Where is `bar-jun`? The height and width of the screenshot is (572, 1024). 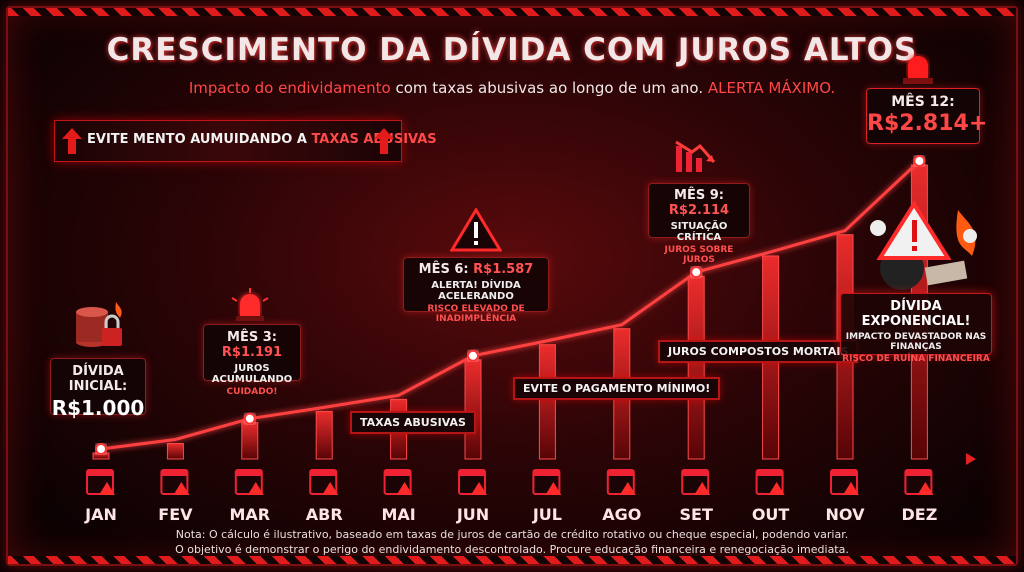
bar-jun is located at coordinates (473, 409).